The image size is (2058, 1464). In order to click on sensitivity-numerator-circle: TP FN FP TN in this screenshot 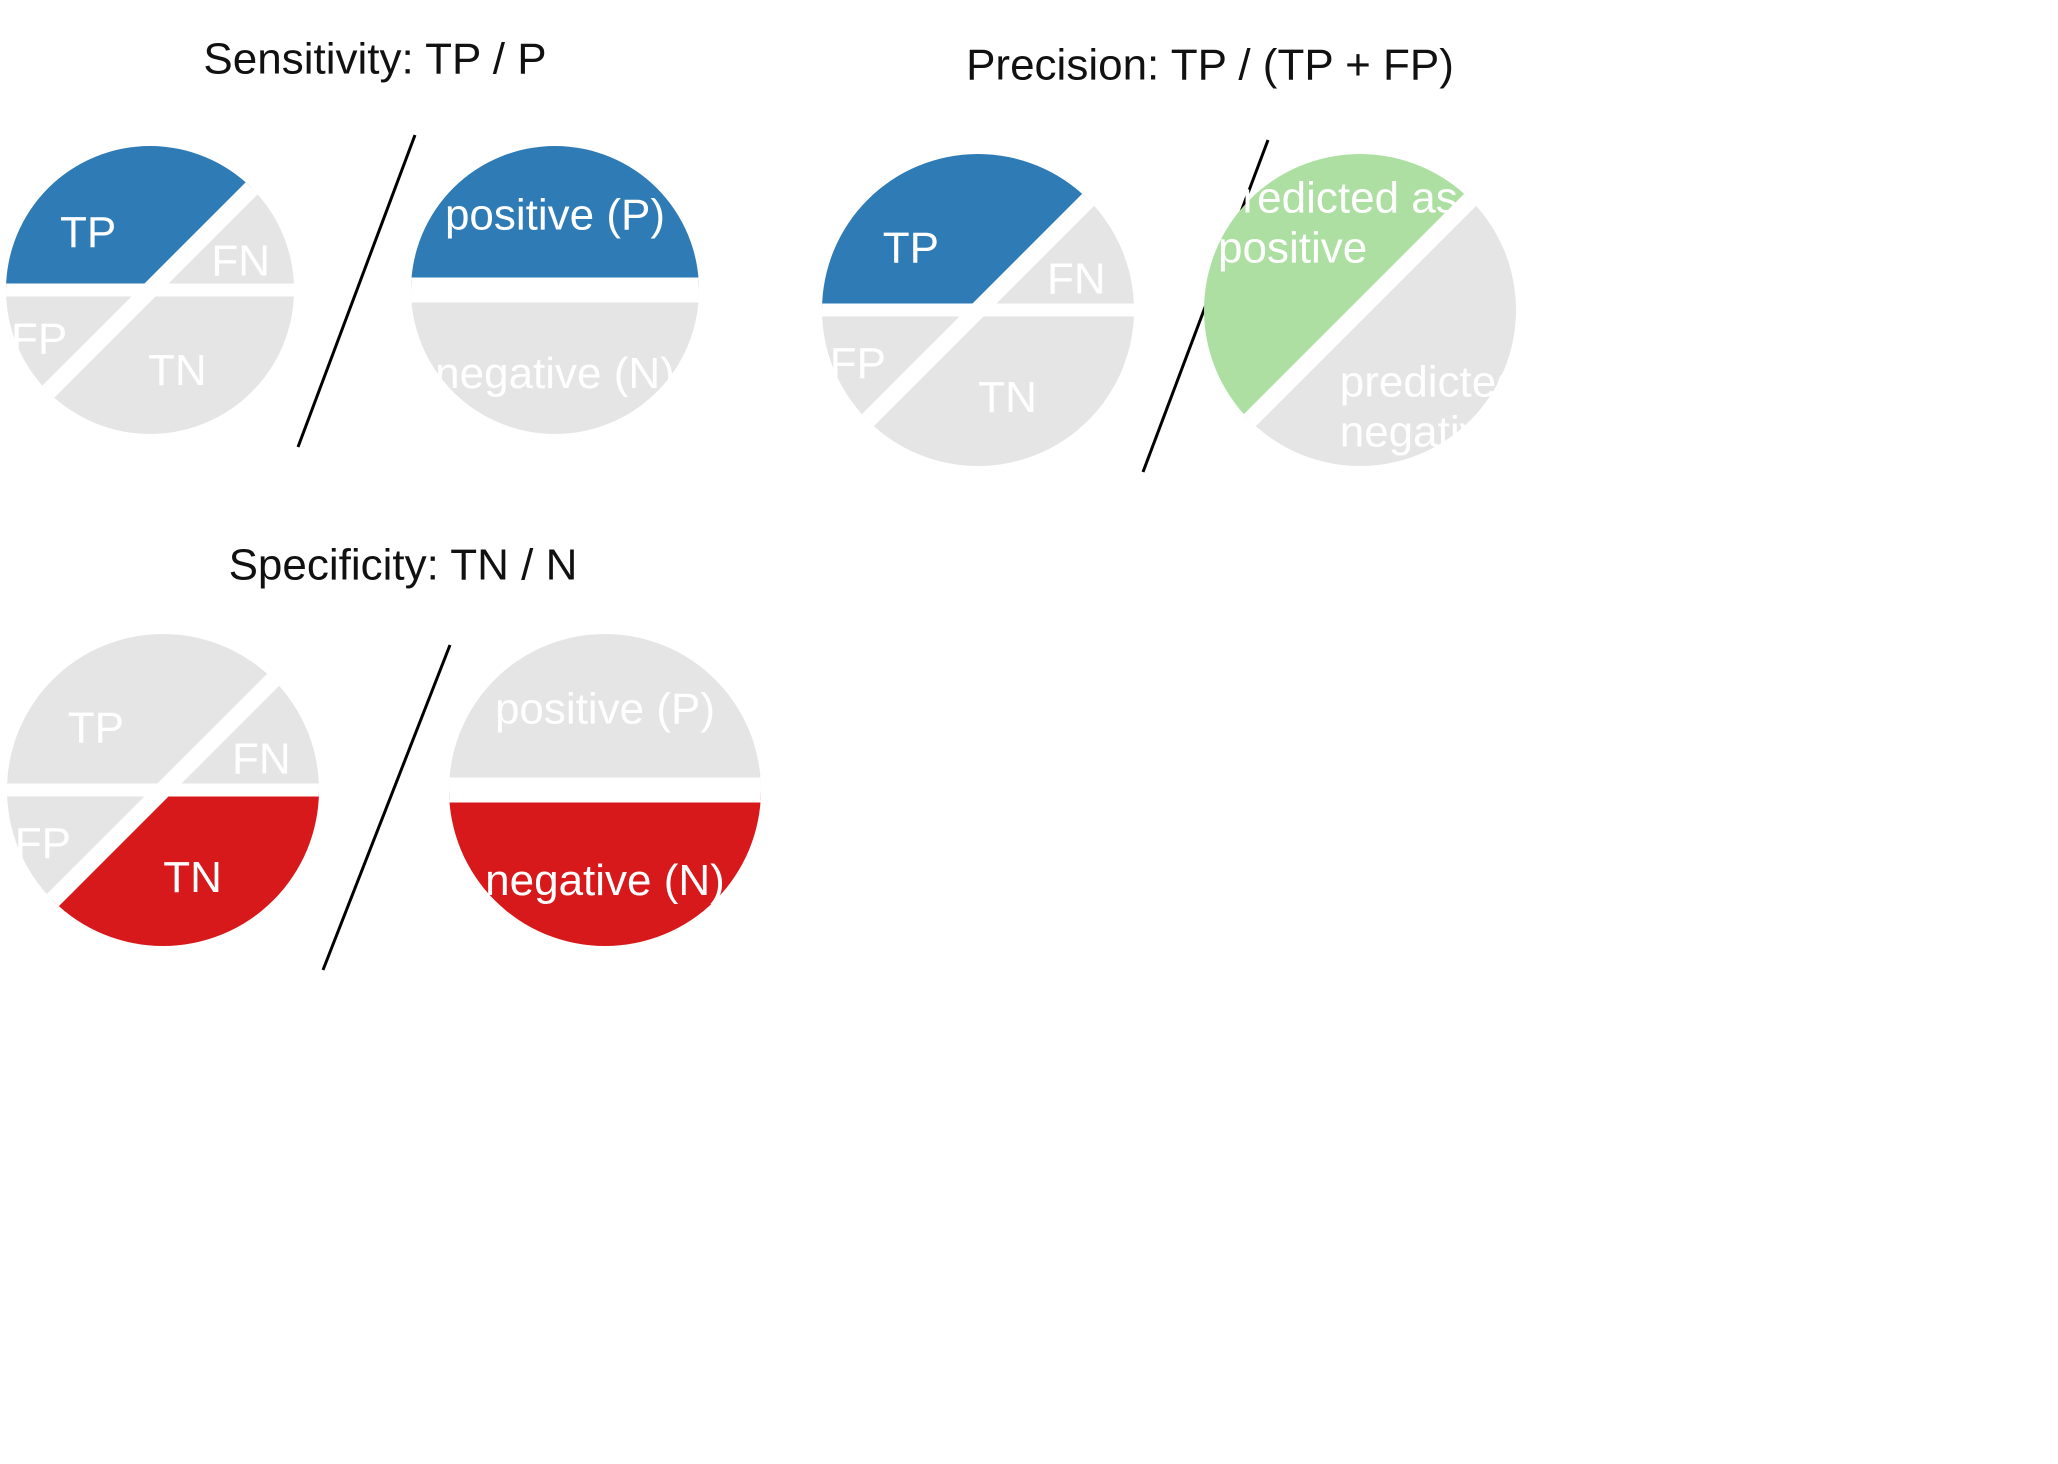, I will do `click(150, 290)`.